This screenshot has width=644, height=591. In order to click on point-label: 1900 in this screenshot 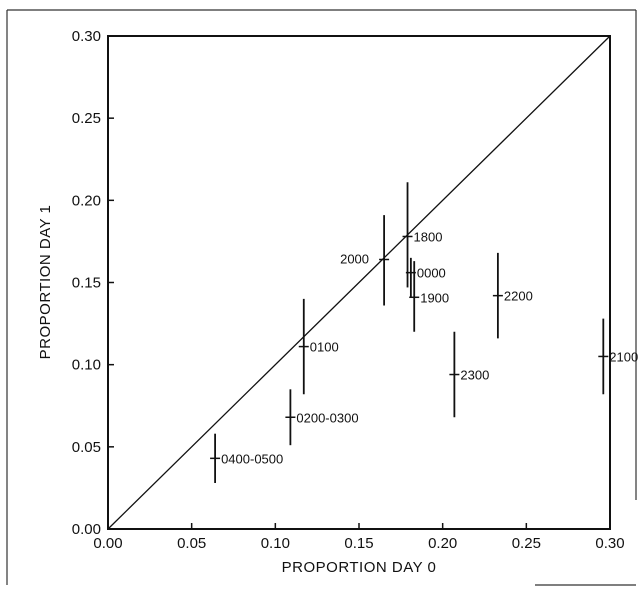, I will do `click(434, 297)`.